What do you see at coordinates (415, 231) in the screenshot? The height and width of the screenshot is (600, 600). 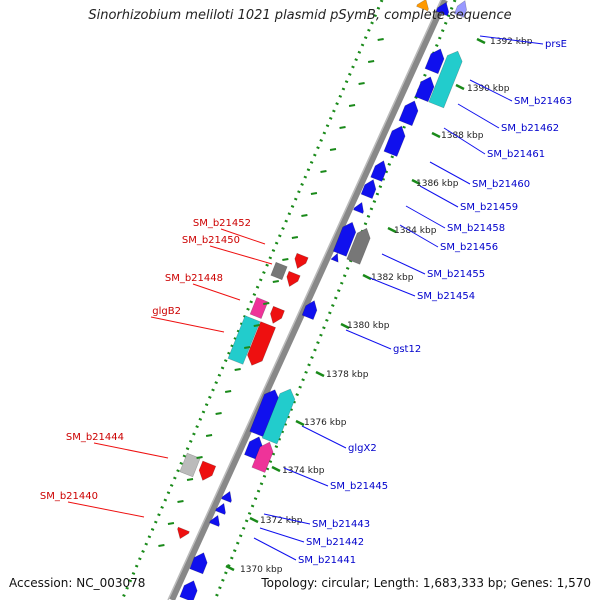 I see `kbp-tick-label-4: 1384 kbp` at bounding box center [415, 231].